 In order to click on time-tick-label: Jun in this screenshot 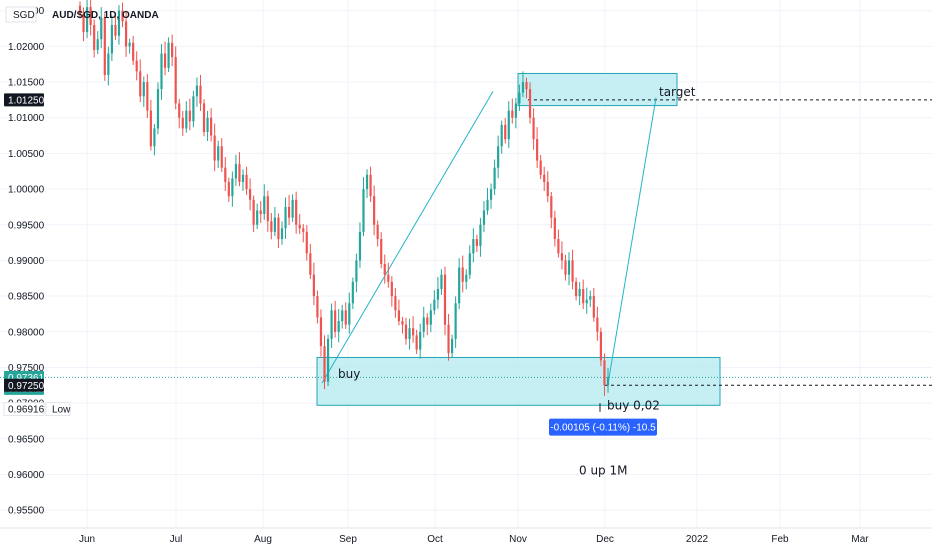, I will do `click(87, 539)`.